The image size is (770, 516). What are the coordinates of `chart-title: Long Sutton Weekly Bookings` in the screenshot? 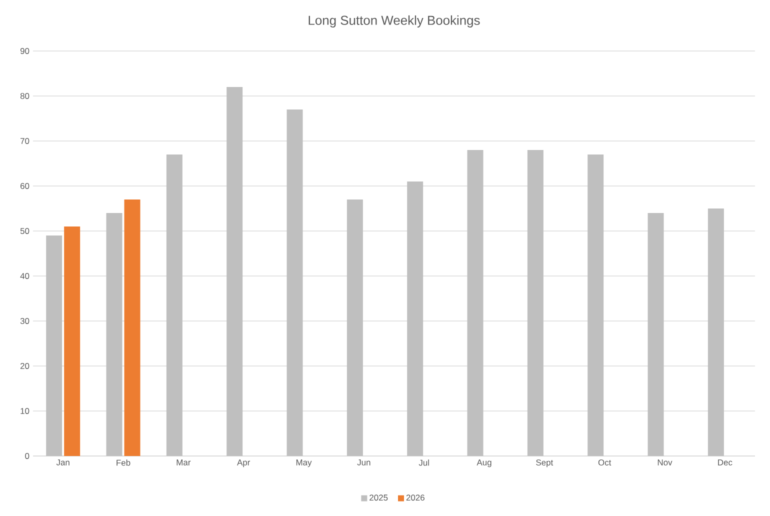 It's located at (394, 21).